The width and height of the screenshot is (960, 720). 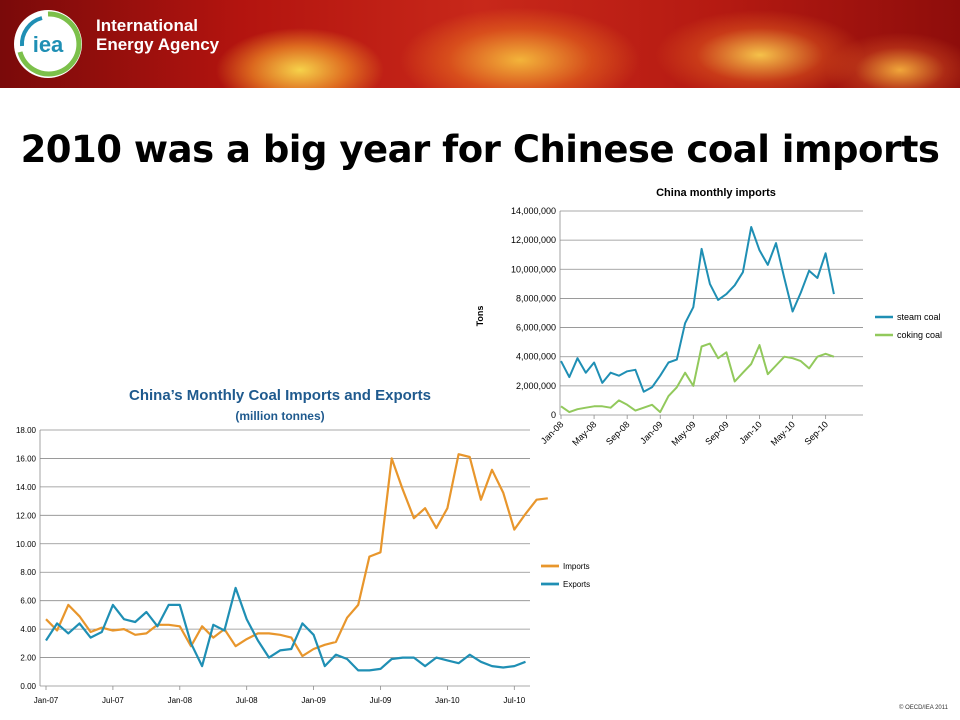 I want to click on c2-ytick-label: 12.00, so click(x=26, y=515).